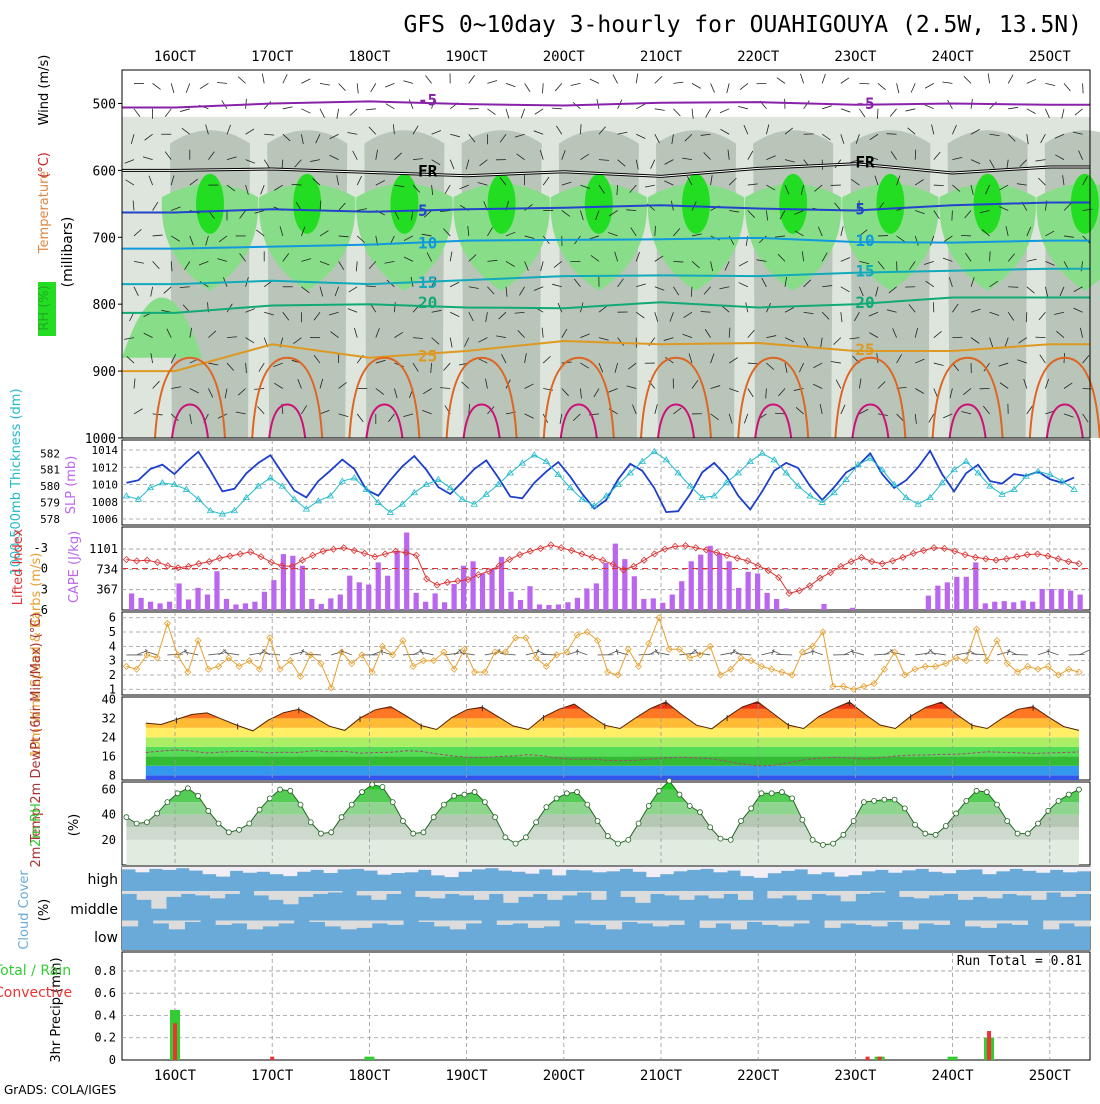 The width and height of the screenshot is (1100, 1104). Describe the element at coordinates (1050, 57) in the screenshot. I see `top-x-tick-label: 25OCT` at that location.